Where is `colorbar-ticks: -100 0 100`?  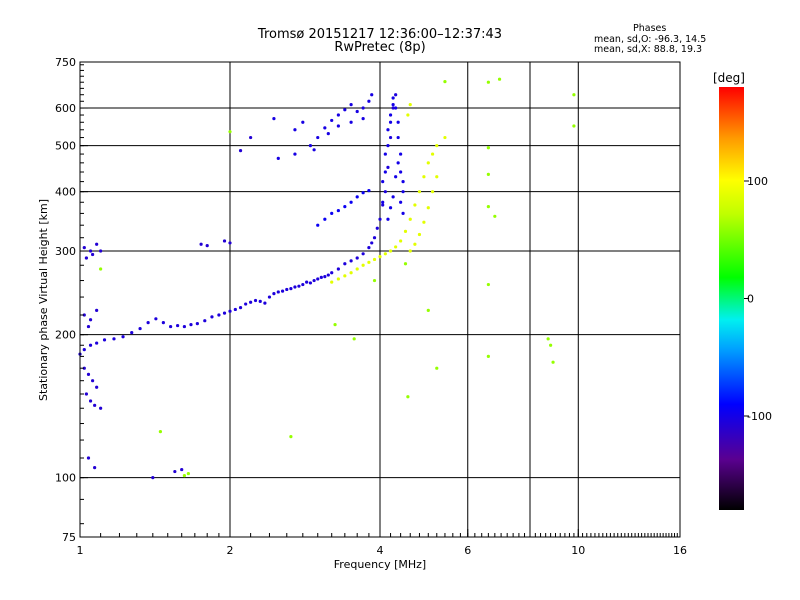 colorbar-ticks: -100 0 100 is located at coordinates (758, 299).